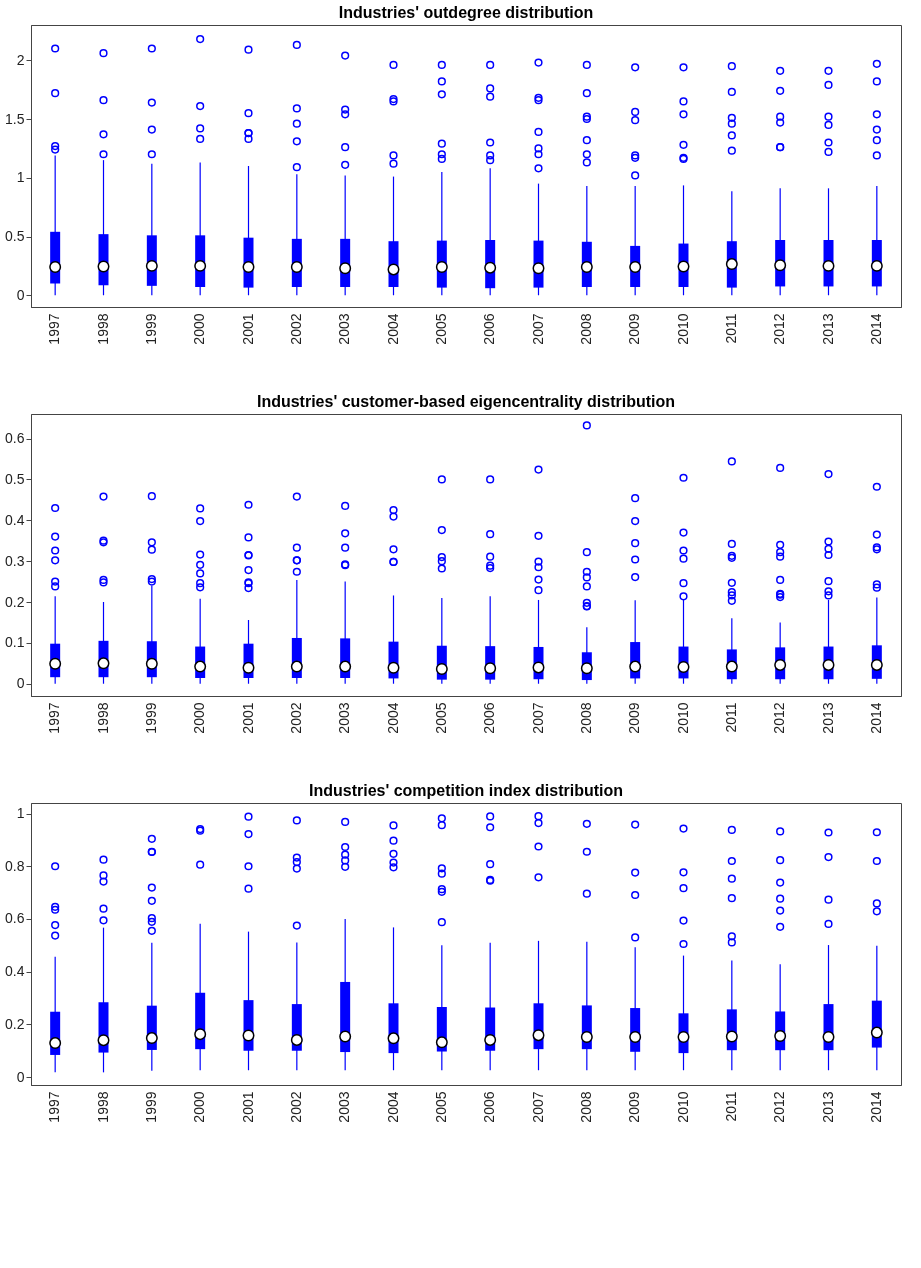  Describe the element at coordinates (15, 865) in the screenshot. I see `y-tick-label: 0.8` at that location.